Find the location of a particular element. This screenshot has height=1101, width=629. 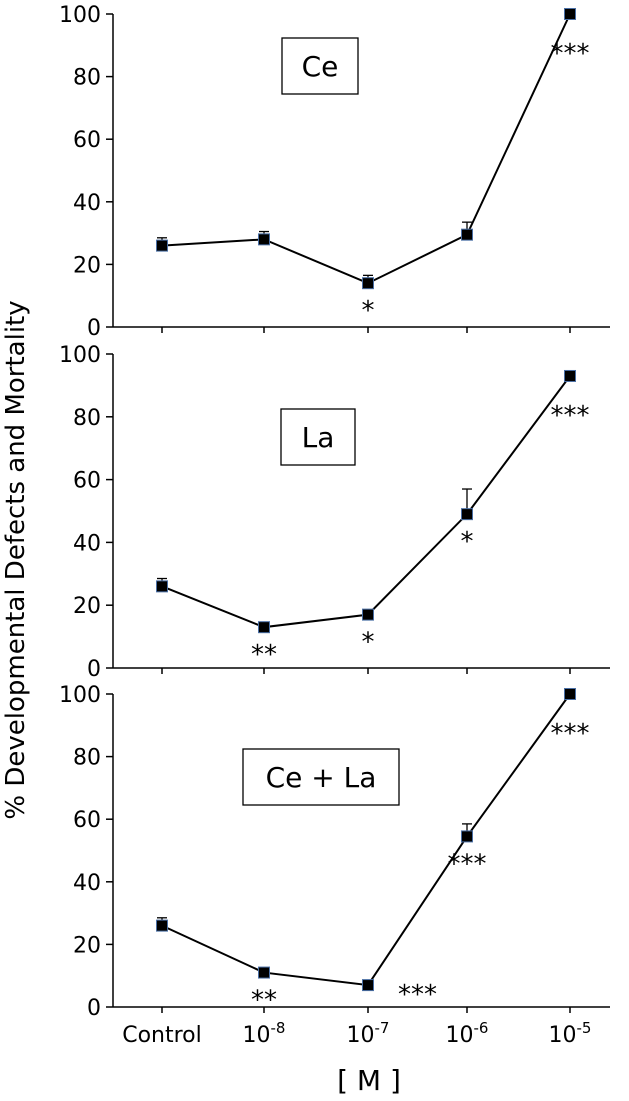

x-tick-label: 10⁻⁸ is located at coordinates (264, 1033).